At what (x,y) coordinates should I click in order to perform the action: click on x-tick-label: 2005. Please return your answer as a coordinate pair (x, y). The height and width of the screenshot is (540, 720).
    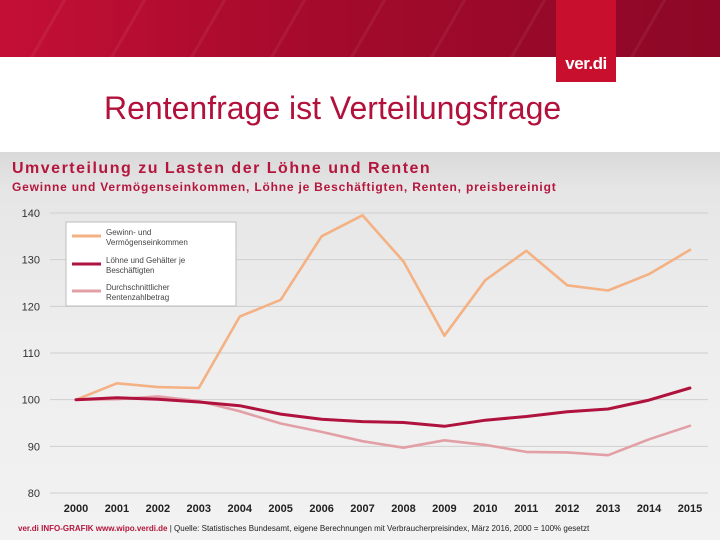
    Looking at the image, I should click on (280, 509).